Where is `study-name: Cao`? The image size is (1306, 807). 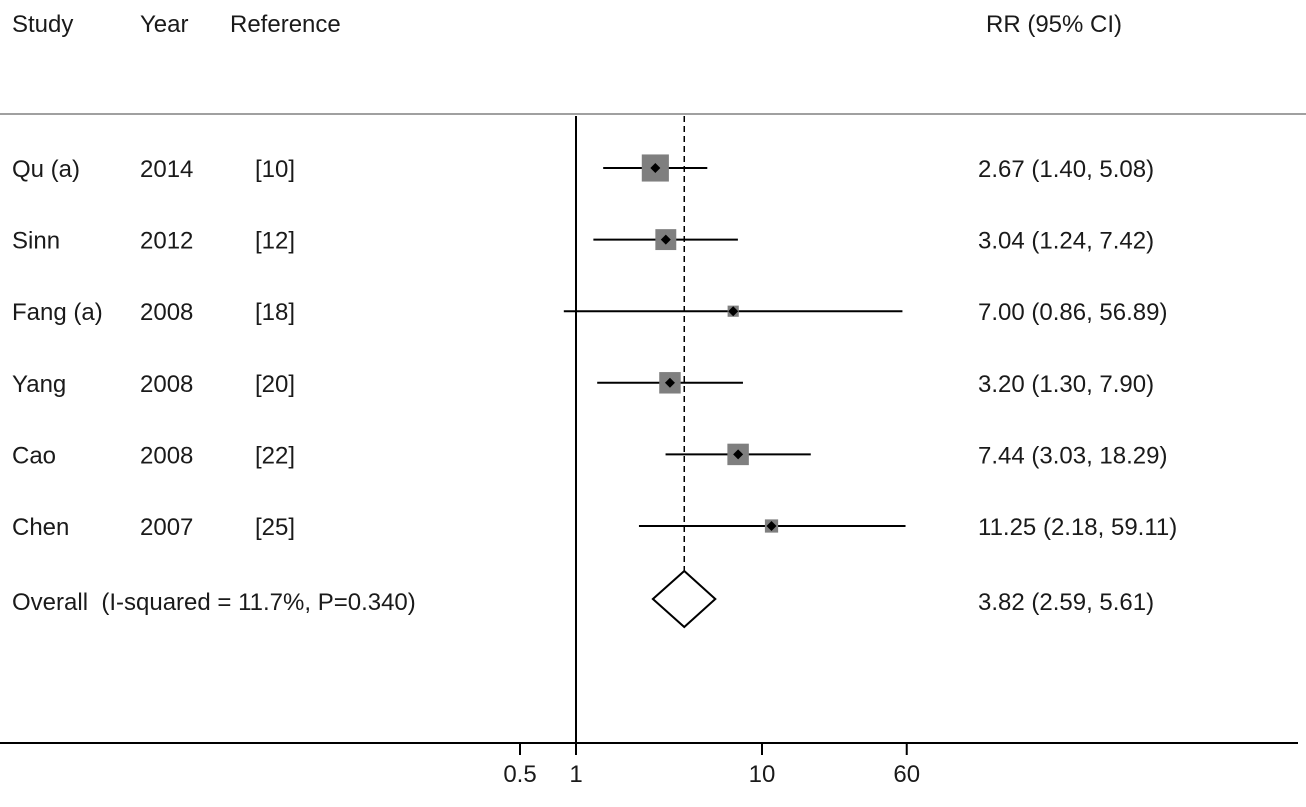 study-name: Cao is located at coordinates (34, 455).